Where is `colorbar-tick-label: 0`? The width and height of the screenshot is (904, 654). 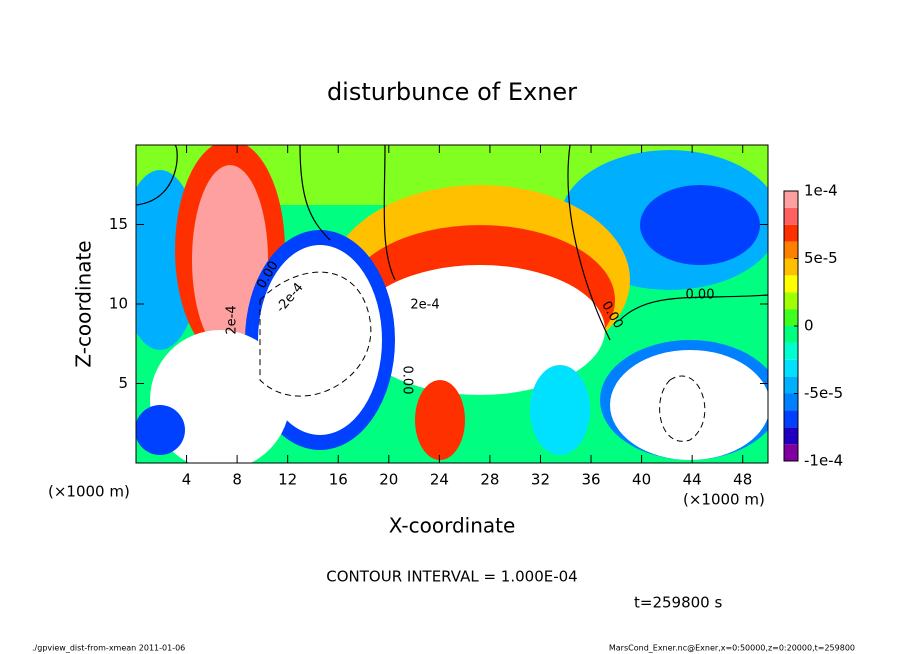 colorbar-tick-label: 0 is located at coordinates (809, 326).